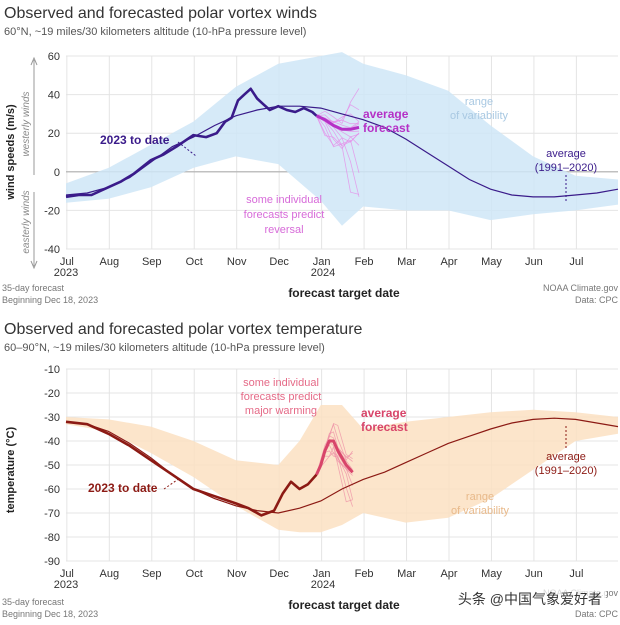 The height and width of the screenshot is (625, 620). I want to click on wind-observed-label: 2023 to date, so click(135, 140).